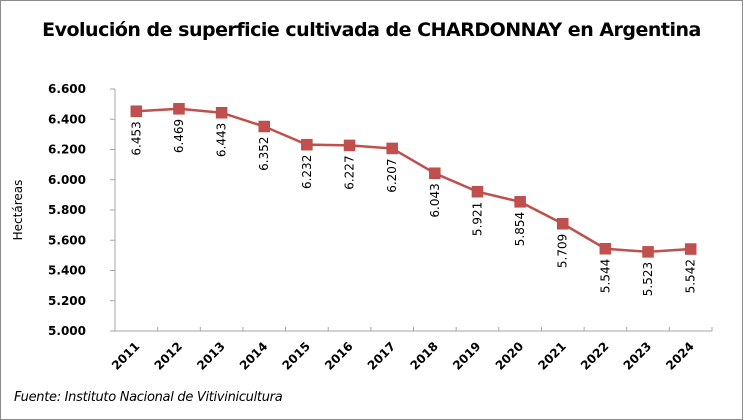 This screenshot has height=420, width=743. What do you see at coordinates (382, 356) in the screenshot?
I see `x-tick-label: 2017` at bounding box center [382, 356].